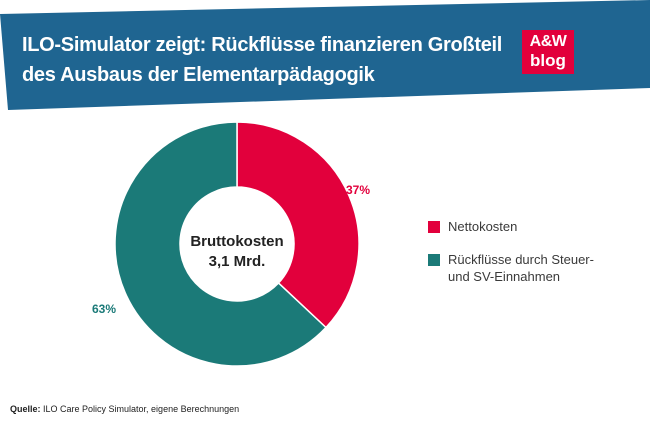 Image resolution: width=650 pixels, height=433 pixels. What do you see at coordinates (434, 260) in the screenshot?
I see `legend-swatch-rueckfluesse` at bounding box center [434, 260].